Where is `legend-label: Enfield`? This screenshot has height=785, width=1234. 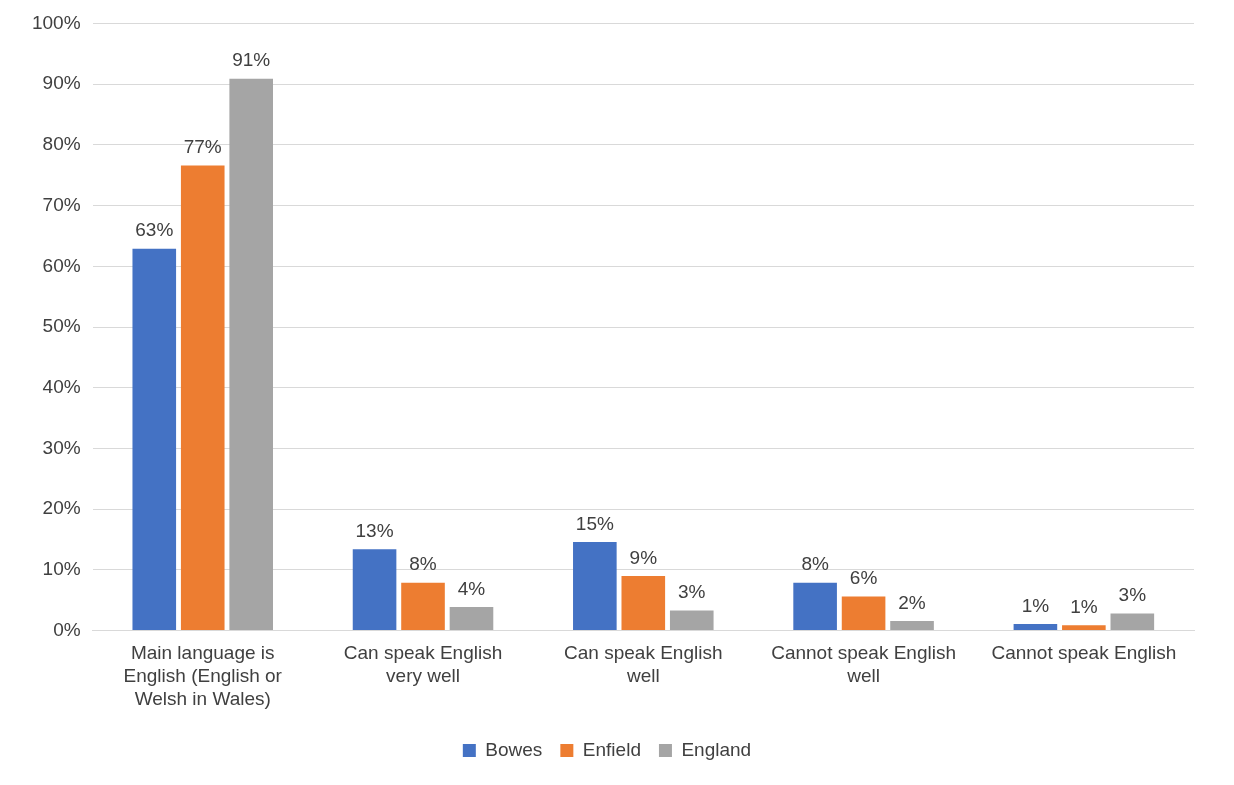 legend-label: Enfield is located at coordinates (611, 749).